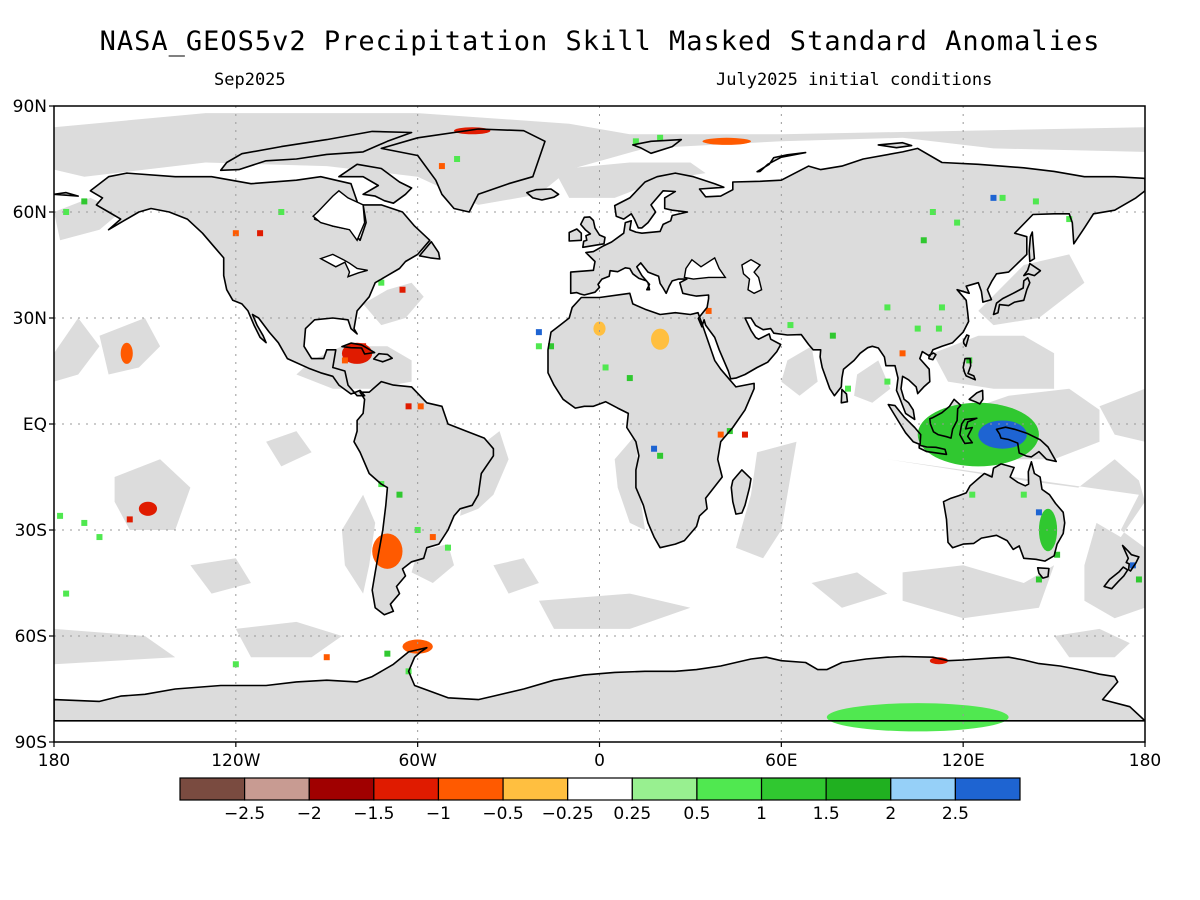 Image resolution: width=1200 pixels, height=900 pixels. What do you see at coordinates (945, 418) in the screenshot?
I see `borneo-coastline` at bounding box center [945, 418].